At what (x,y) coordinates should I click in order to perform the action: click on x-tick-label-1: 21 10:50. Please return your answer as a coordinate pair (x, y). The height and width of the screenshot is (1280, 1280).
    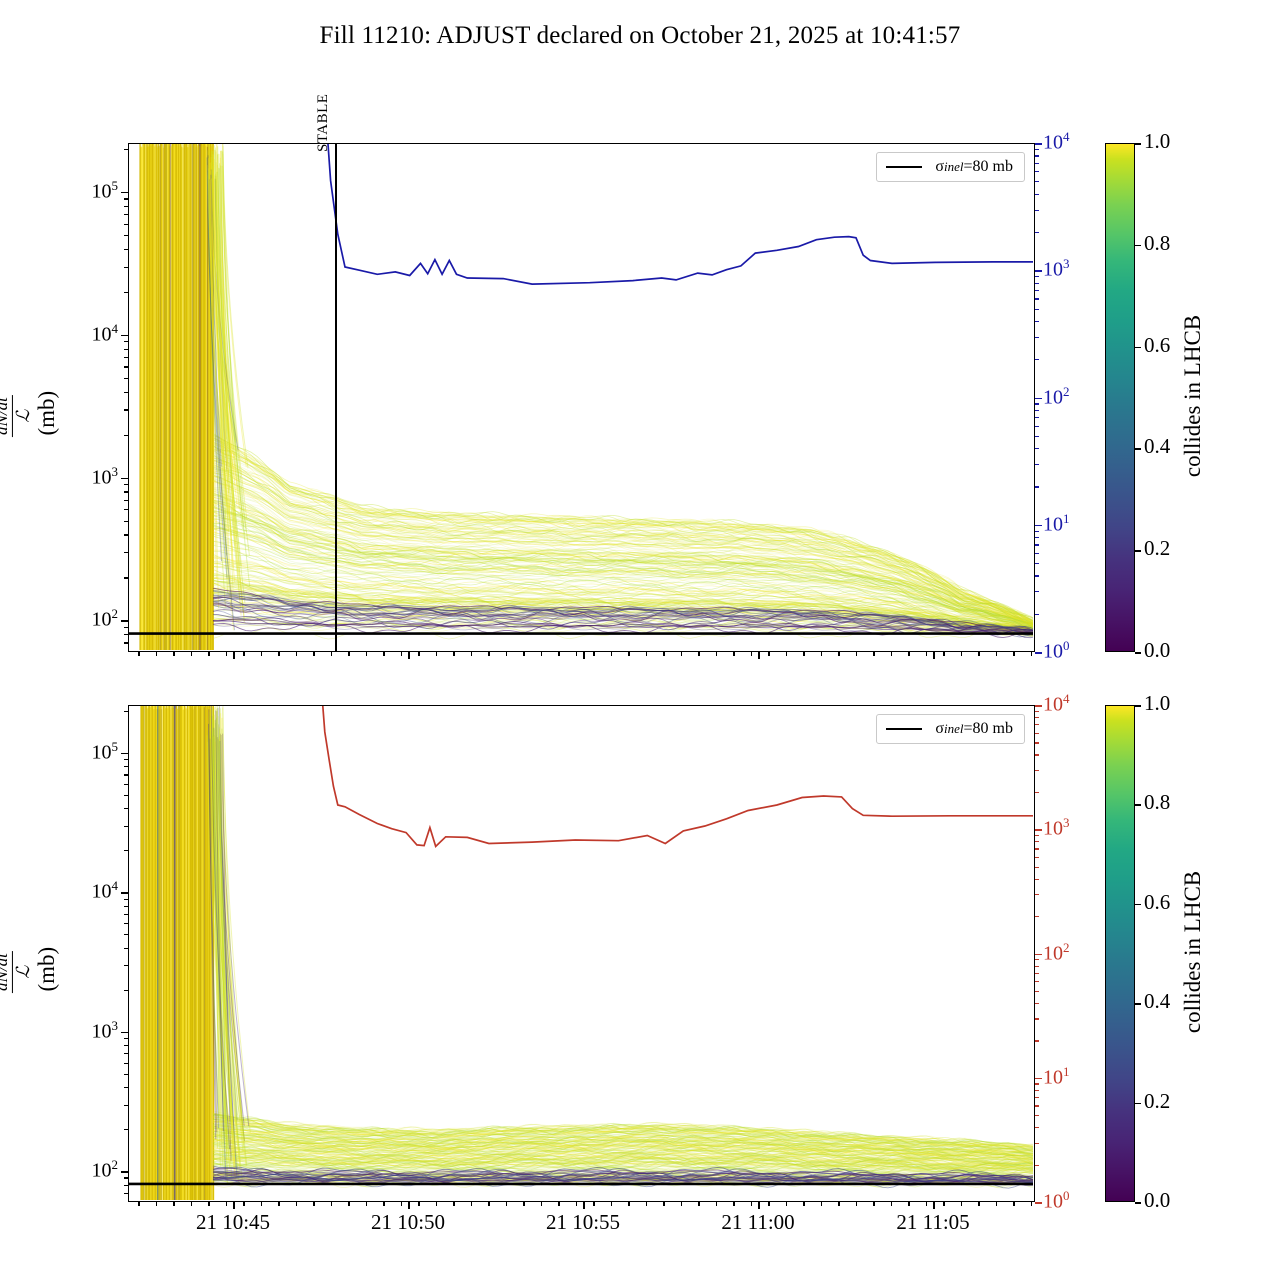
    Looking at the image, I should click on (408, 1222).